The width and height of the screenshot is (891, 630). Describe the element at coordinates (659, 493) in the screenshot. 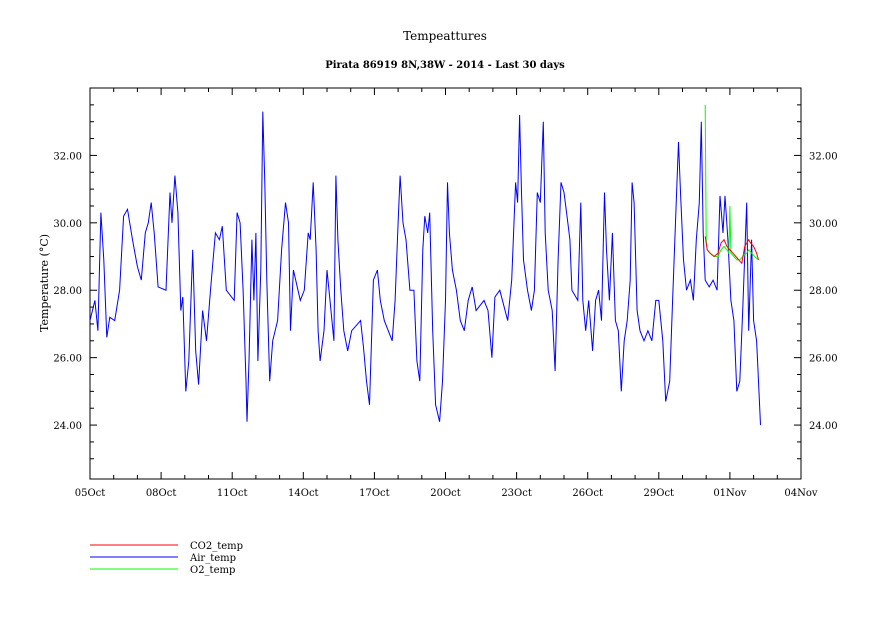

I see `x-tick-label: 29Oct` at that location.